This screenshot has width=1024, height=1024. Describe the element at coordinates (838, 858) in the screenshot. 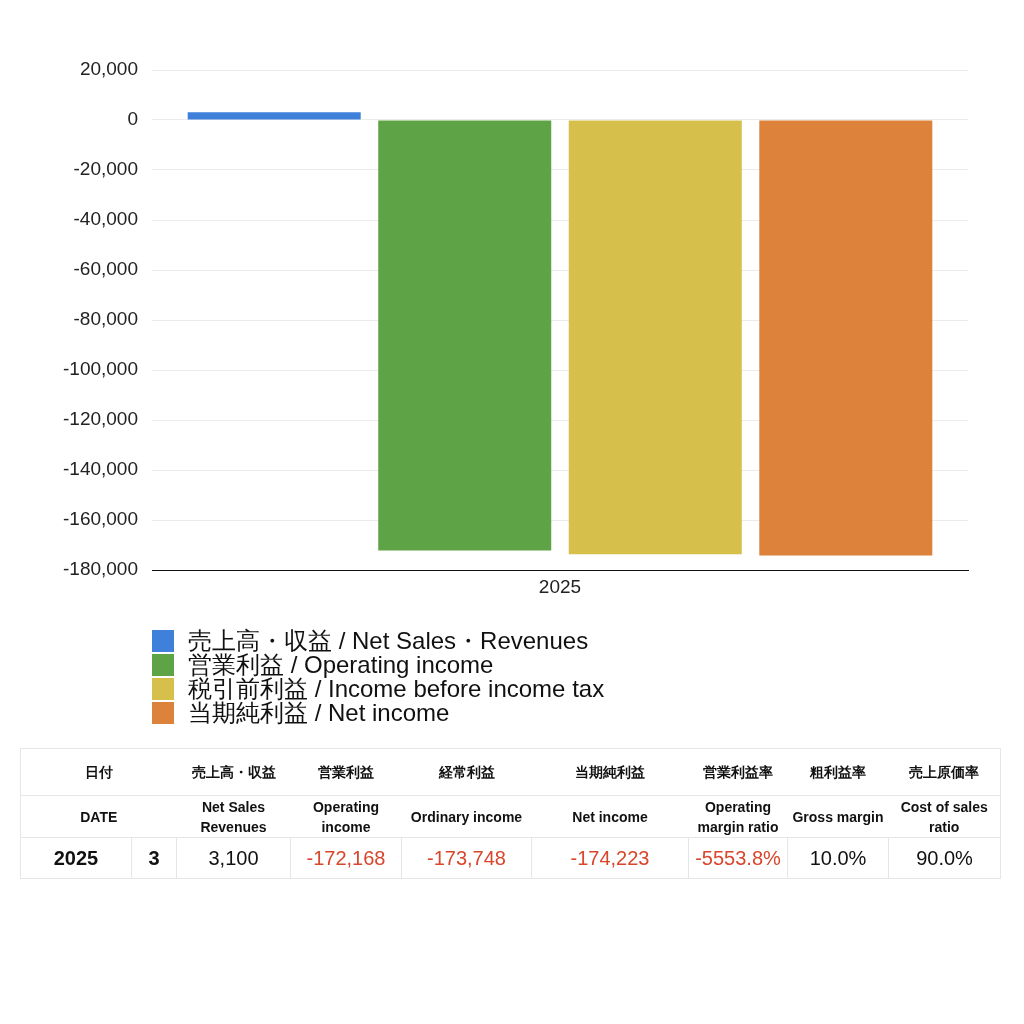

I see `text: 10.0%` at that location.